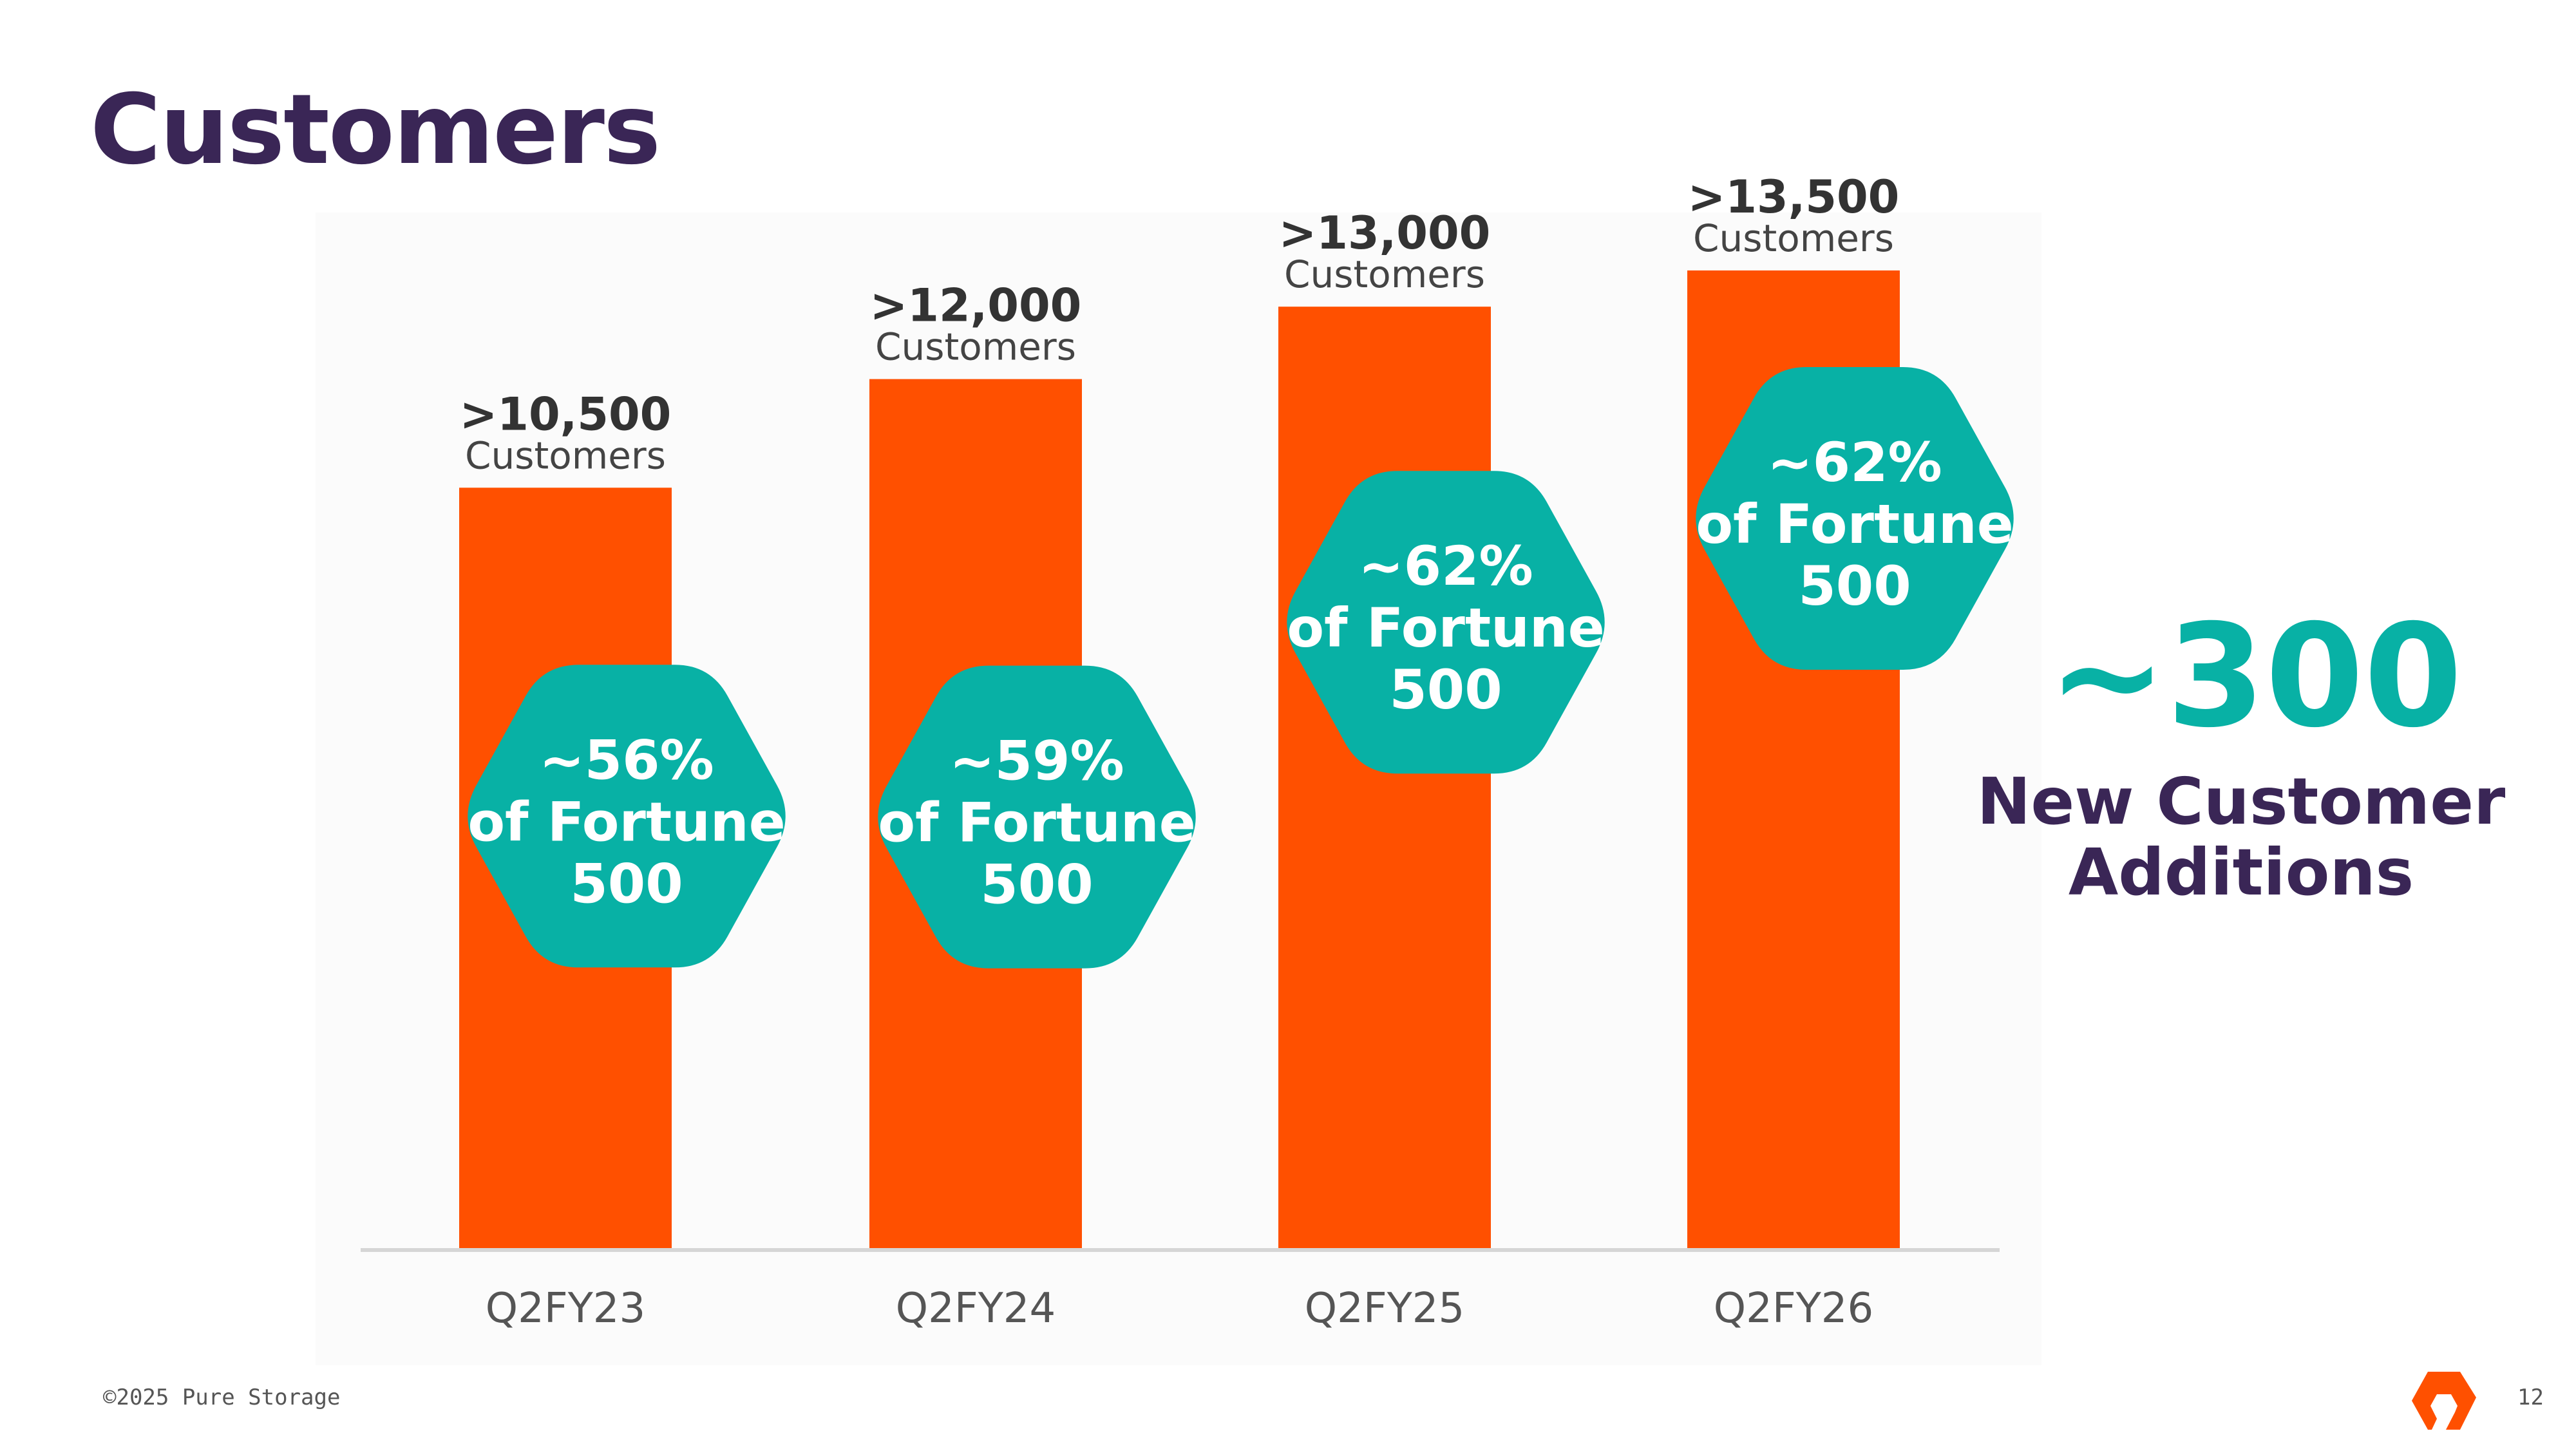  I want to click on x-tick-label: Q2FY23, so click(565, 1308).